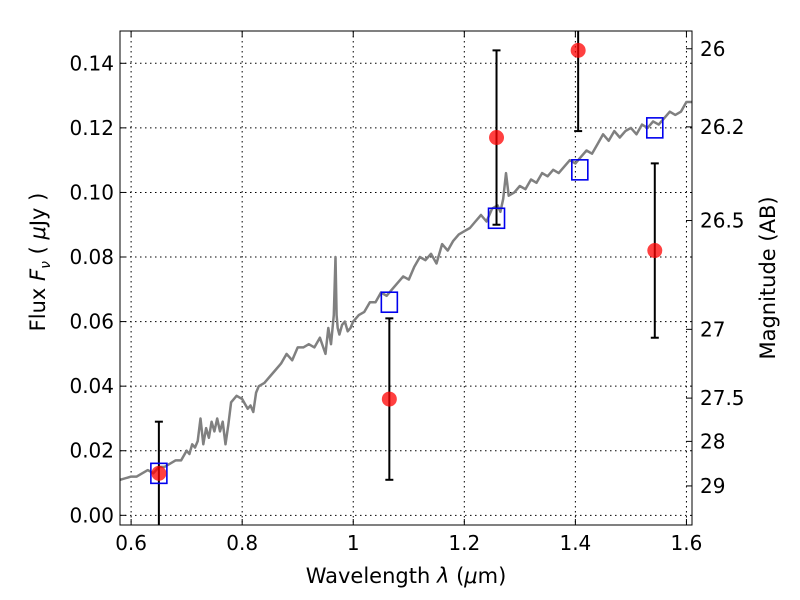  Describe the element at coordinates (712, 49) in the screenshot. I see `y2-tick-label: 26` at that location.